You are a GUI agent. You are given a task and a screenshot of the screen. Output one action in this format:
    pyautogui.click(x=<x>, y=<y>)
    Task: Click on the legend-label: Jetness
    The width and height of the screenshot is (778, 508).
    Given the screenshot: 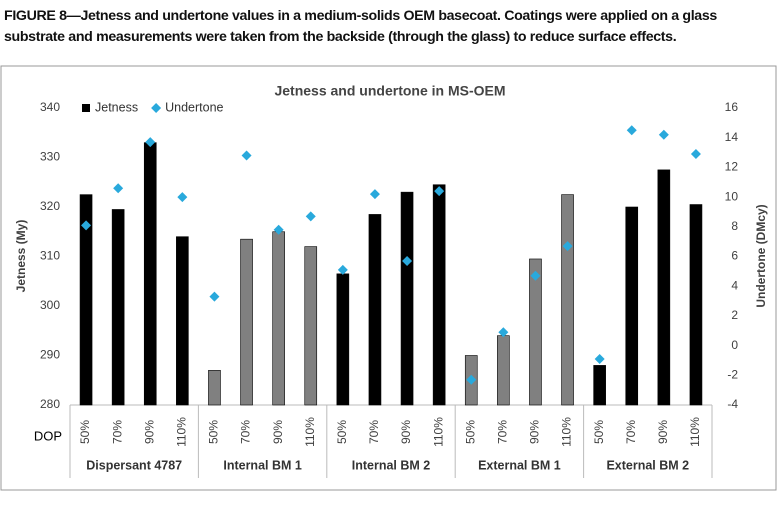 What is the action you would take?
    pyautogui.click(x=116, y=107)
    